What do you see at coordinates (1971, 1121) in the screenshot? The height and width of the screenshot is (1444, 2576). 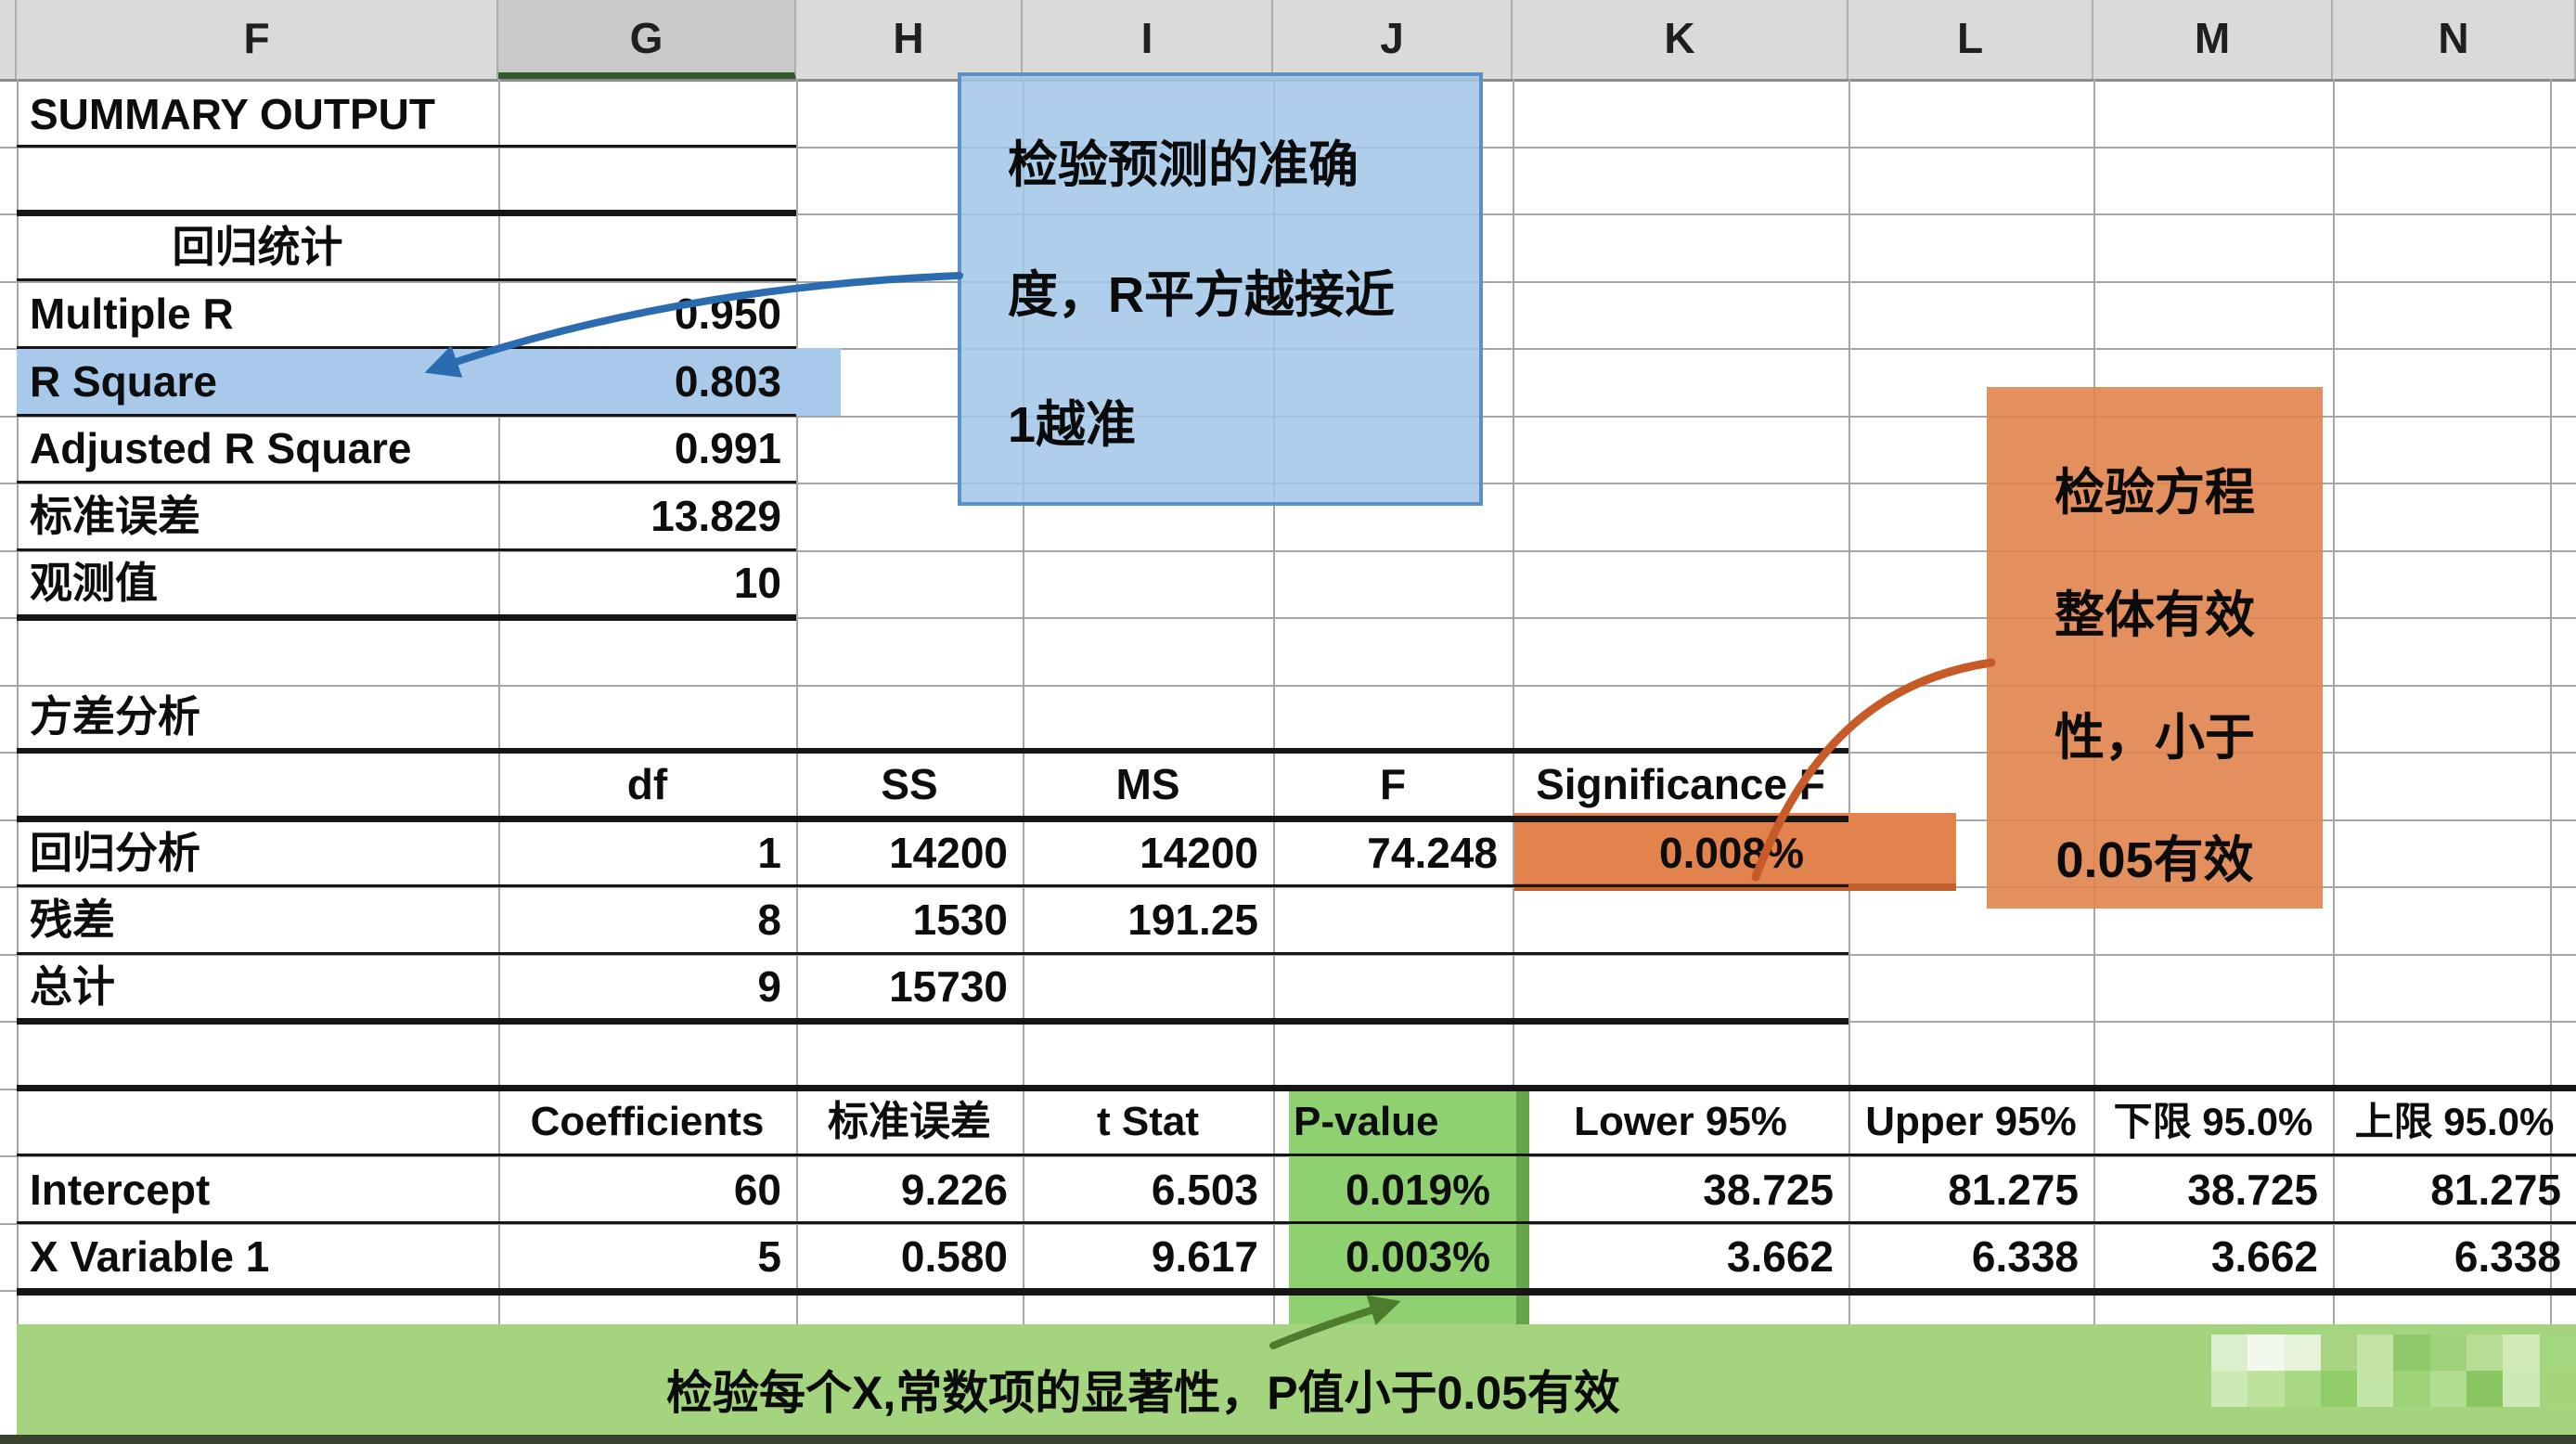 I see `cell-coef-header-upper95: Upper 95%` at bounding box center [1971, 1121].